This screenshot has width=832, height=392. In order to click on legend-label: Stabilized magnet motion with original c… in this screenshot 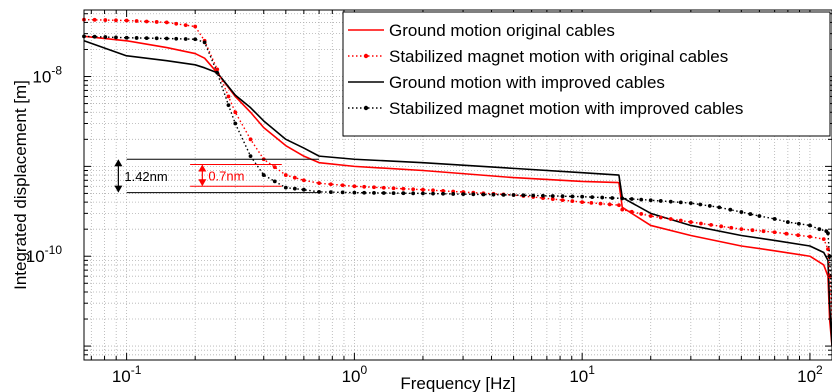, I will do `click(558, 56)`.